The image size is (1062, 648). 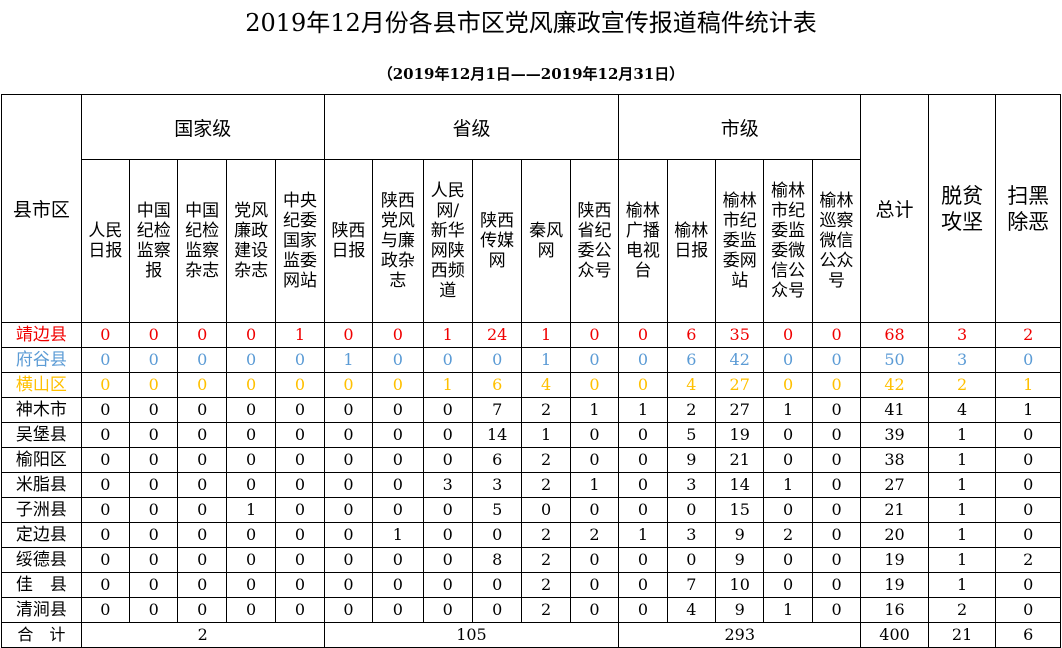 What do you see at coordinates (531, 635) in the screenshot?
I see `total-row: 合 计 2 105 293 400 21 6` at bounding box center [531, 635].